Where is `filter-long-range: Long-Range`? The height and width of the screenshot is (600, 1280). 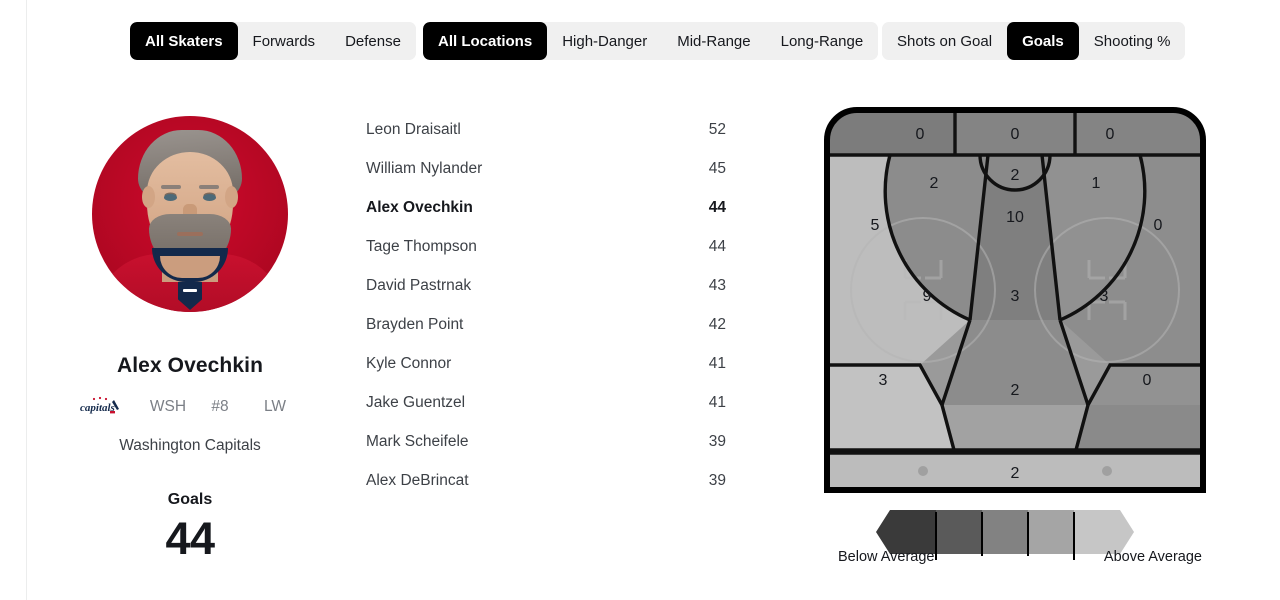 filter-long-range: Long-Range is located at coordinates (822, 41).